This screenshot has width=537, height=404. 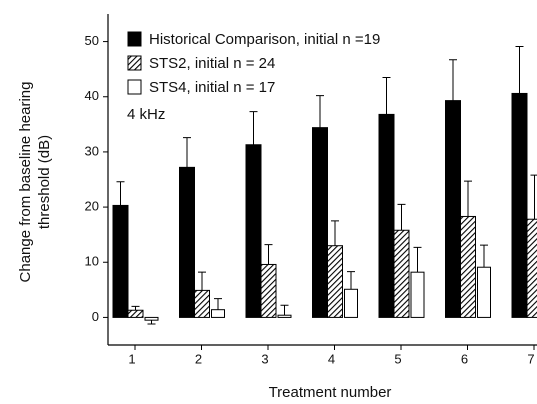 I want to click on x-tick-label: 2, so click(x=198, y=358).